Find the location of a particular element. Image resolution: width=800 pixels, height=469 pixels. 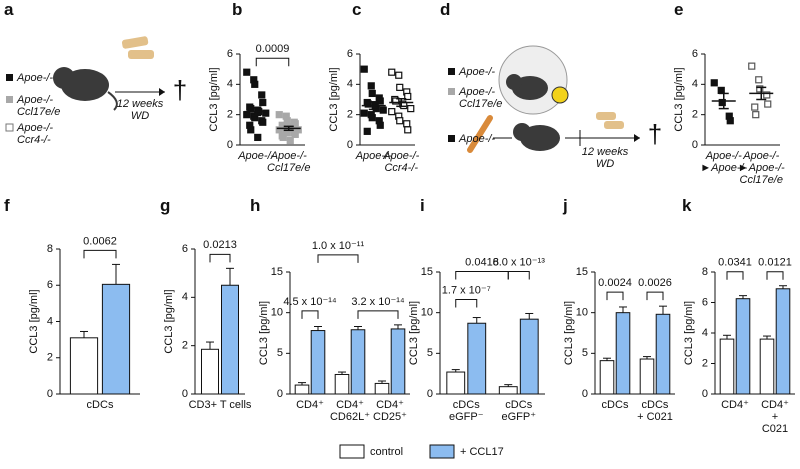

x-tick-label: CD4⁺ + C021 is located at coordinates (775, 417).